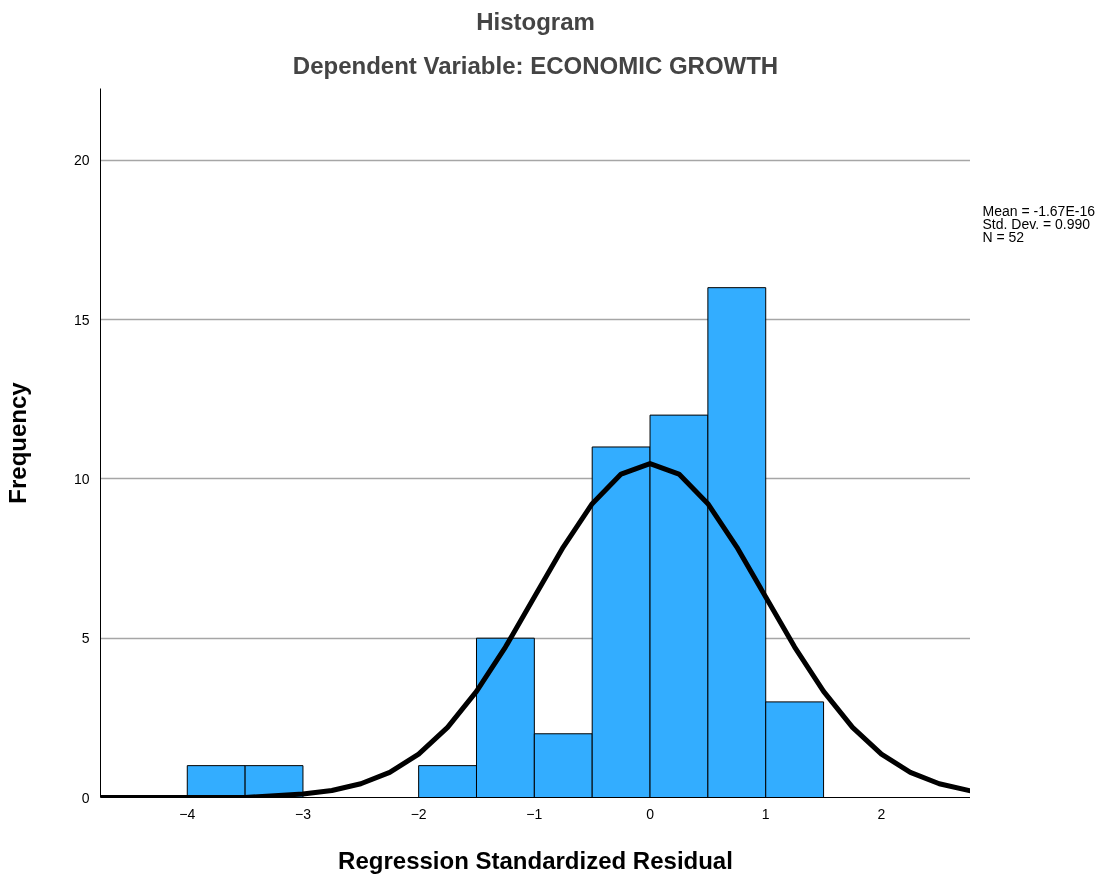 The width and height of the screenshot is (1111, 876). What do you see at coordinates (418, 813) in the screenshot?
I see `x-tick-label: −2` at bounding box center [418, 813].